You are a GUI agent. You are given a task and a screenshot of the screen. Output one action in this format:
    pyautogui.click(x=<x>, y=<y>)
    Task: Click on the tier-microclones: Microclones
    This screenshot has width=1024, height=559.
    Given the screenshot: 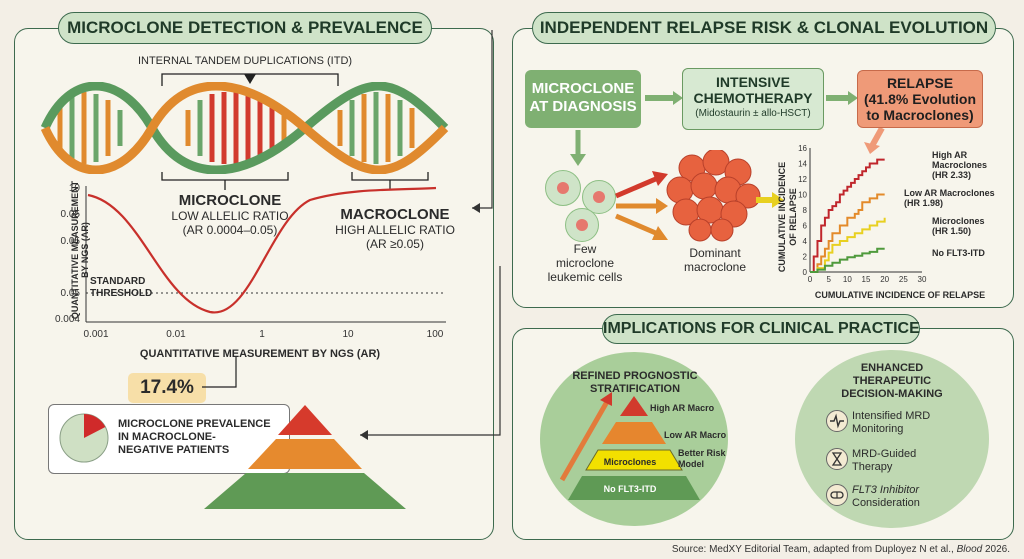 What is the action you would take?
    pyautogui.click(x=630, y=462)
    